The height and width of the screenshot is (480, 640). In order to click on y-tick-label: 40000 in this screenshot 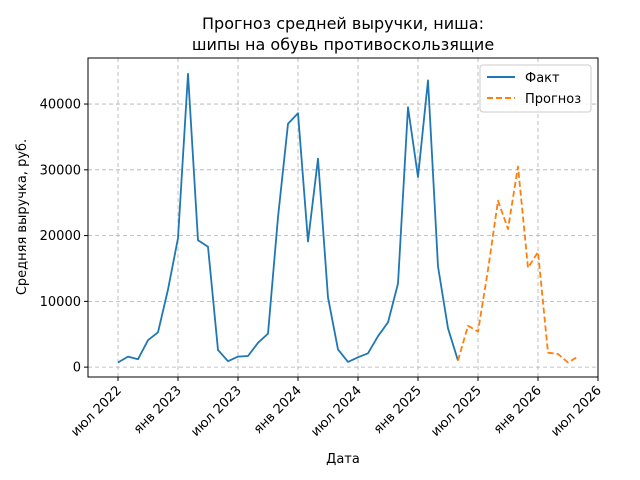, I will do `click(60, 105)`.